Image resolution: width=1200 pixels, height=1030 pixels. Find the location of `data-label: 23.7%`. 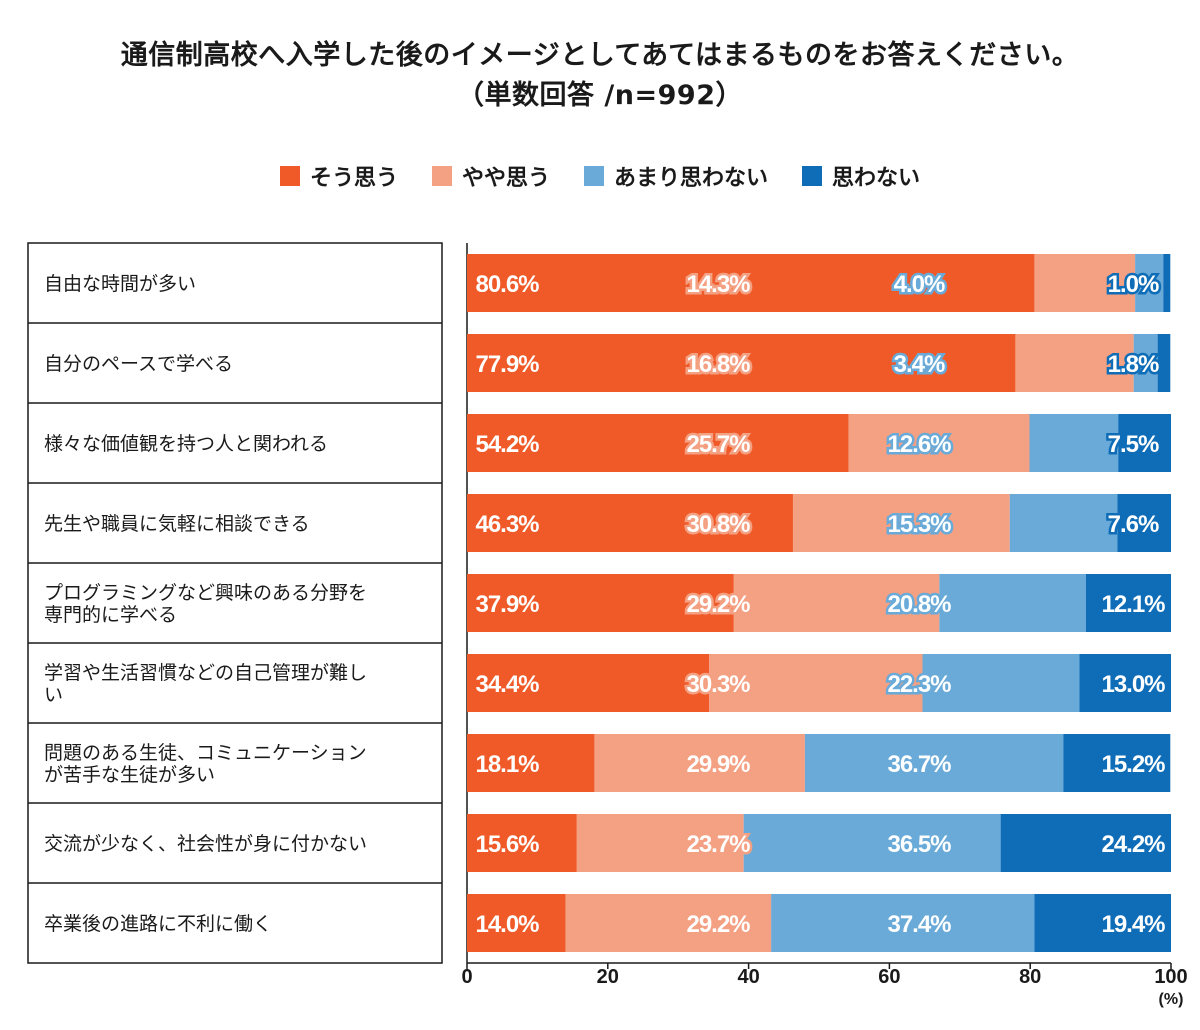

data-label: 23.7% is located at coordinates (718, 844).